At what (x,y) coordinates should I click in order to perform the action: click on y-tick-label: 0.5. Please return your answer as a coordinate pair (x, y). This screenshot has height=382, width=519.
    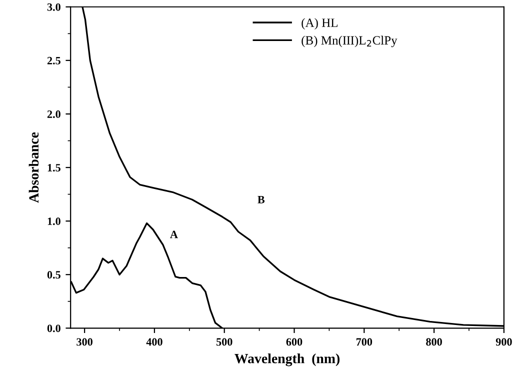
    Looking at the image, I should click on (53, 275).